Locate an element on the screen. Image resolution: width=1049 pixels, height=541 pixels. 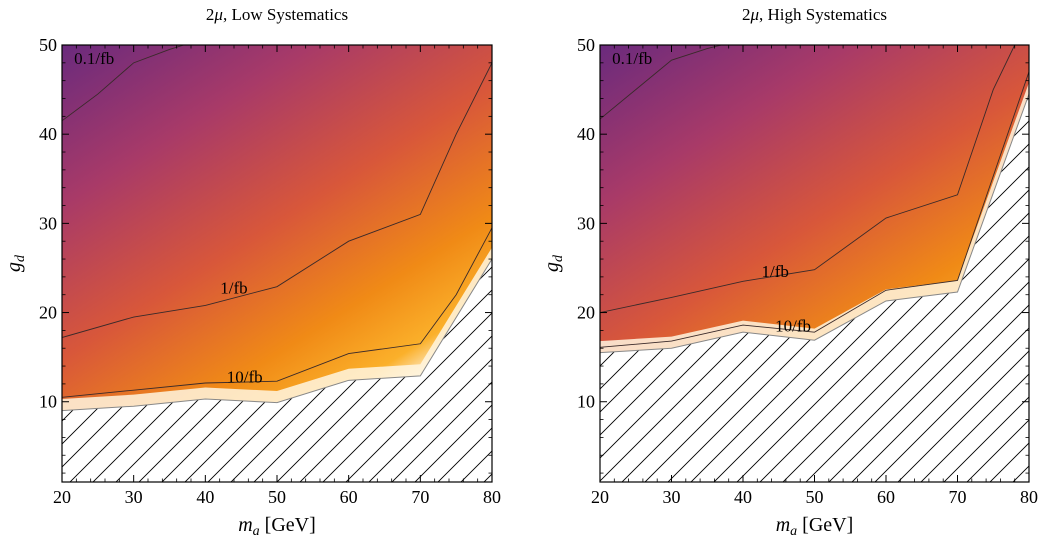
boundary-fade is located at coordinates (277, 329).